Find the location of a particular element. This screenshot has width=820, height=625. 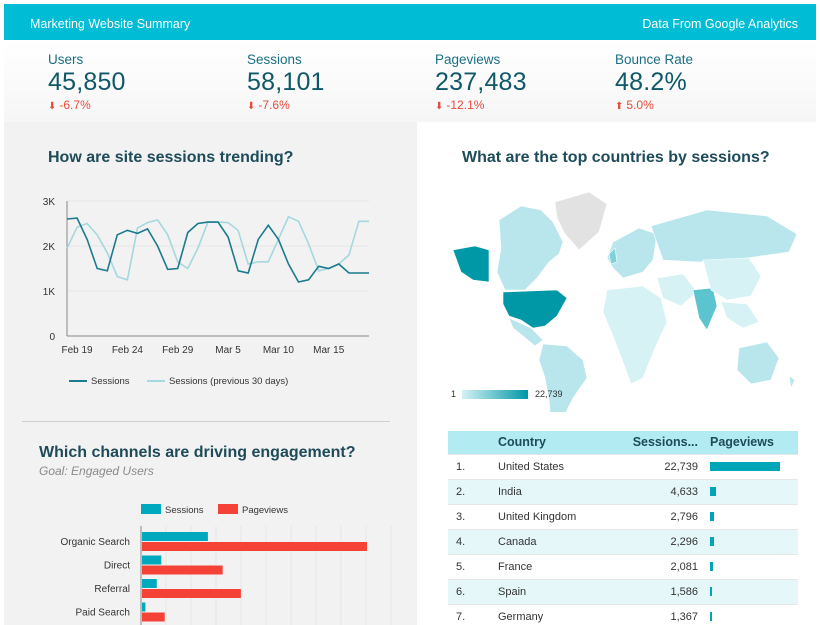

row-index: 5. is located at coordinates (473, 566).